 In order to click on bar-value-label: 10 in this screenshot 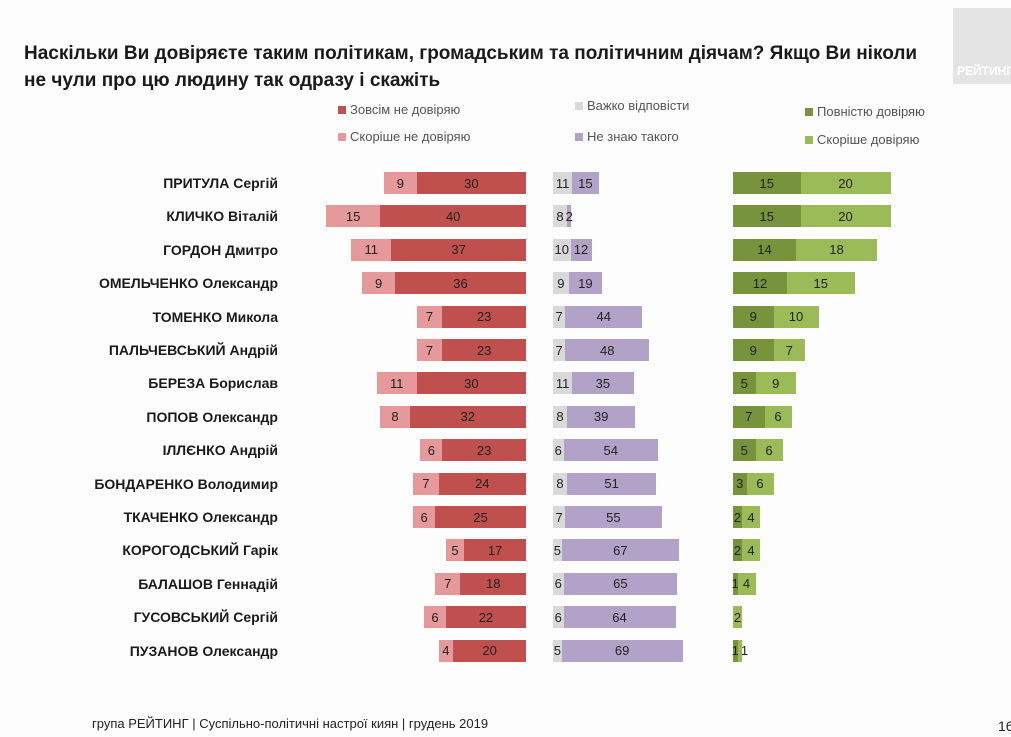, I will do `click(561, 250)`.